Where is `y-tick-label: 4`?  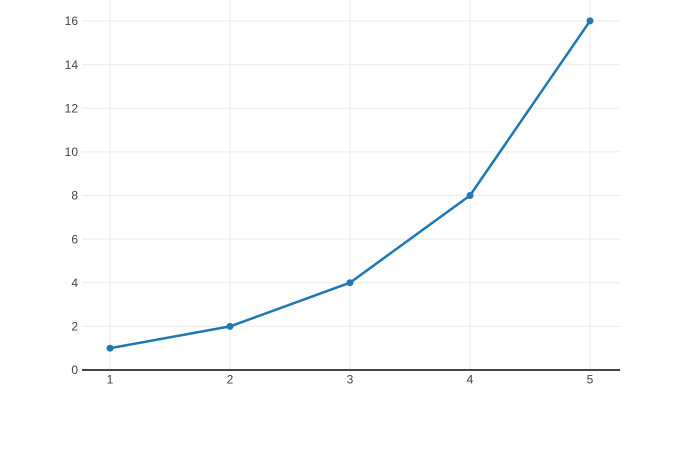
y-tick-label: 4 is located at coordinates (74, 283).